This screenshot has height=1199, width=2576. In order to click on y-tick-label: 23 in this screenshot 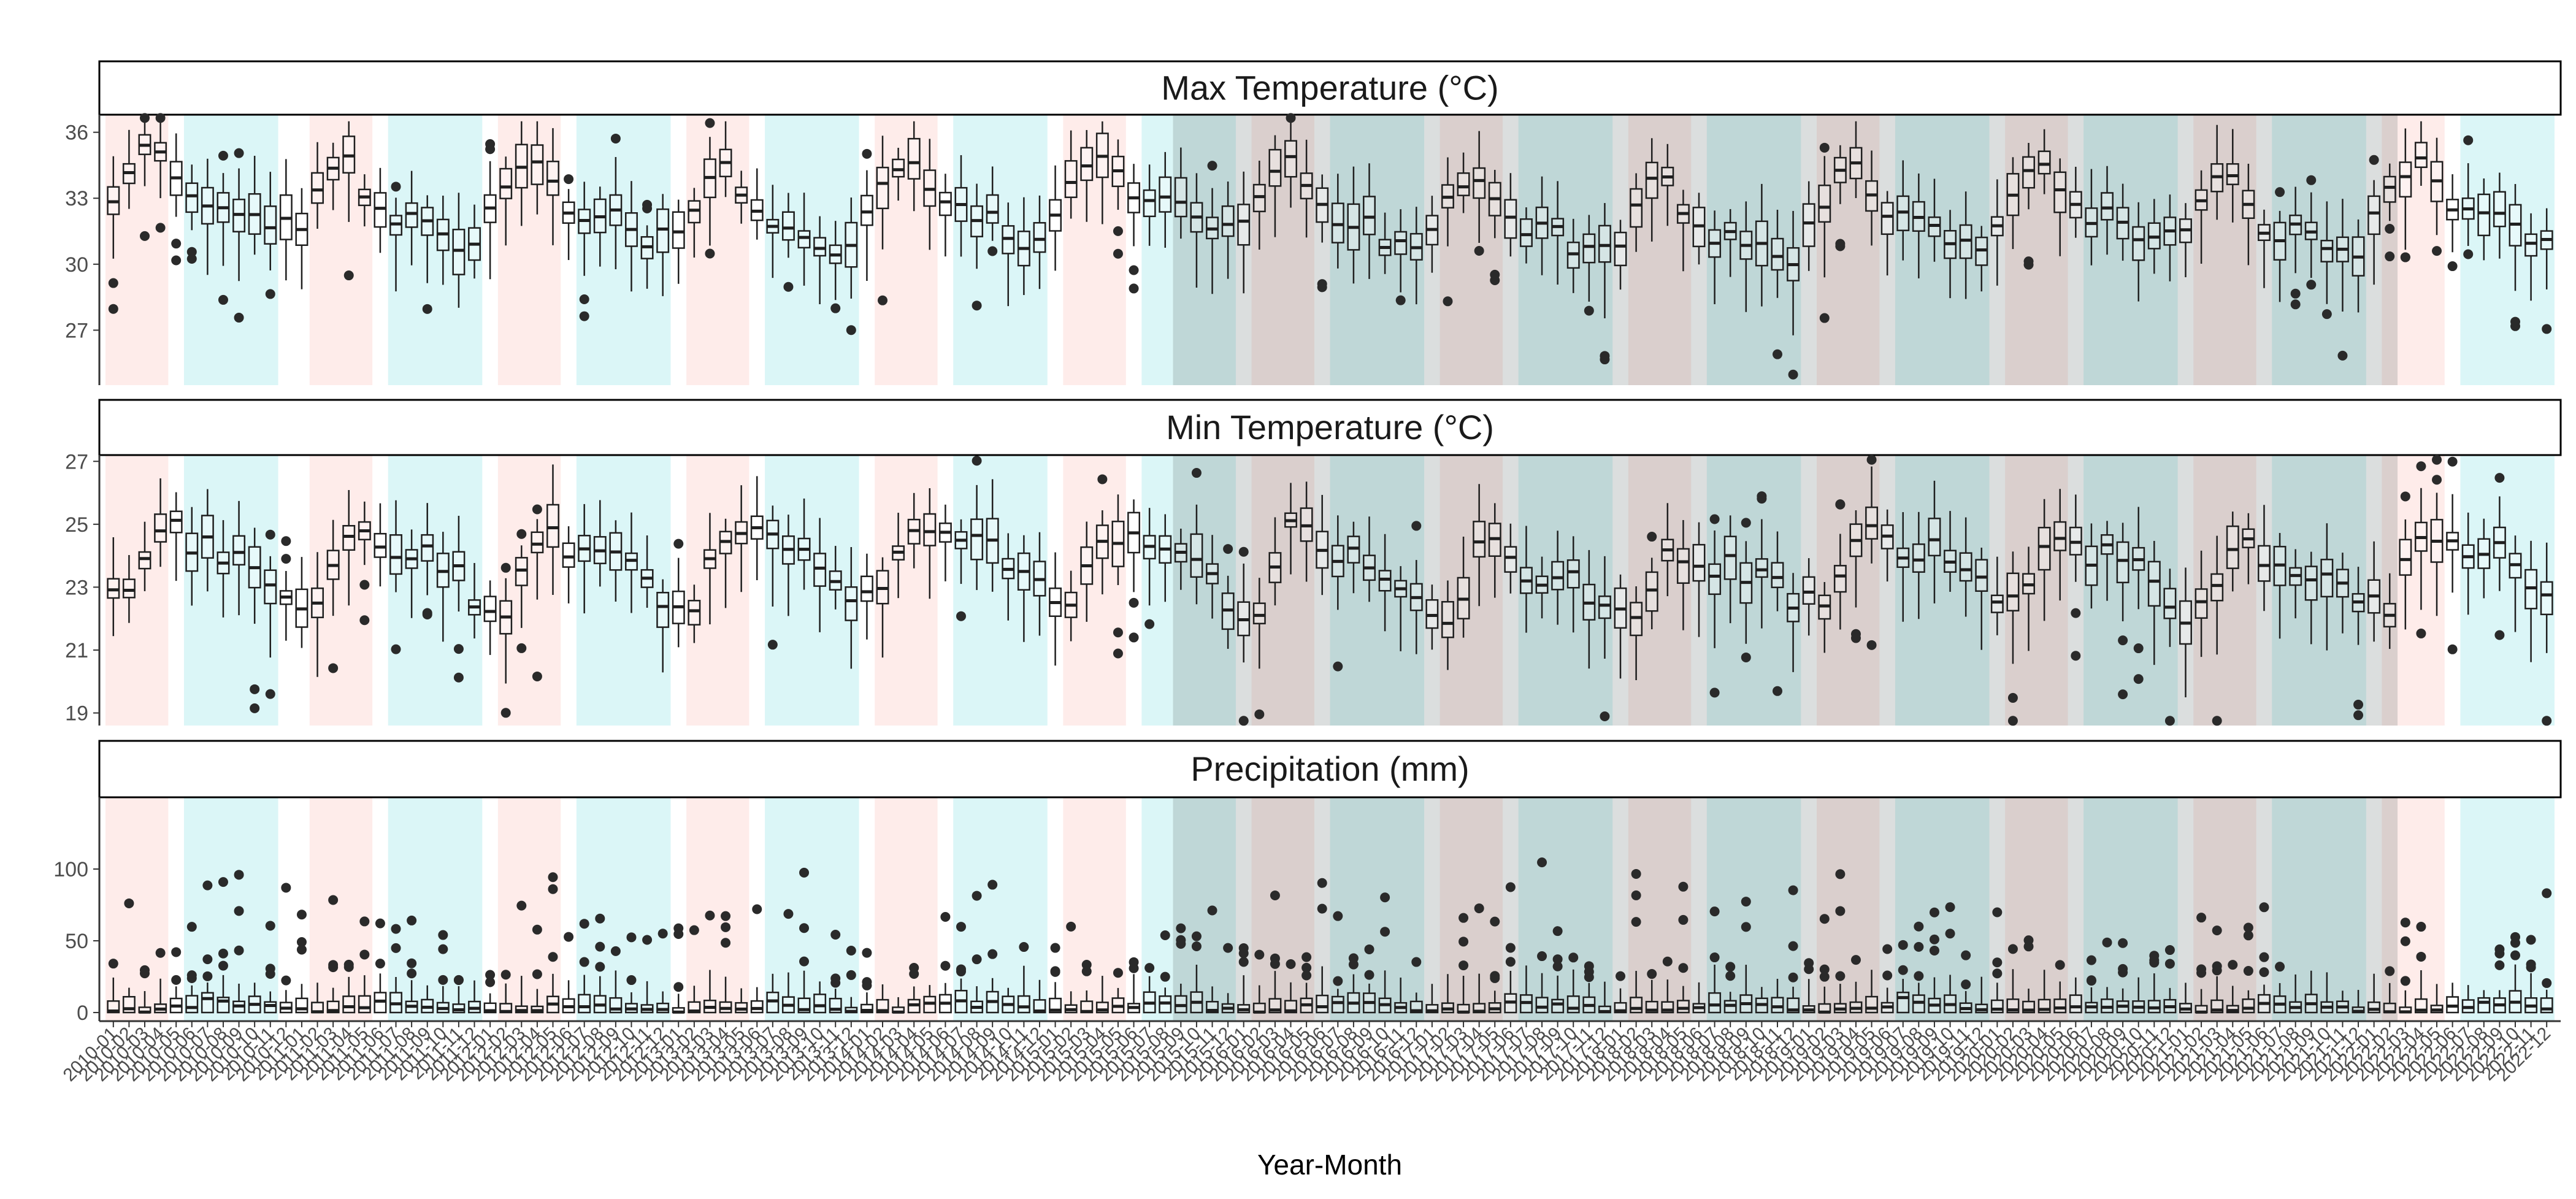, I will do `click(76, 588)`.